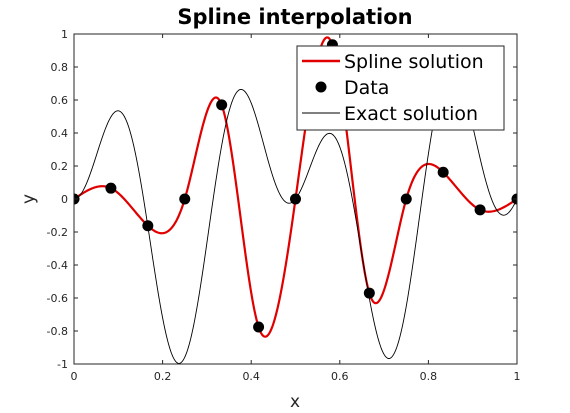 This screenshot has width=570, height=413. I want to click on x-tick-label: 1, so click(517, 376).